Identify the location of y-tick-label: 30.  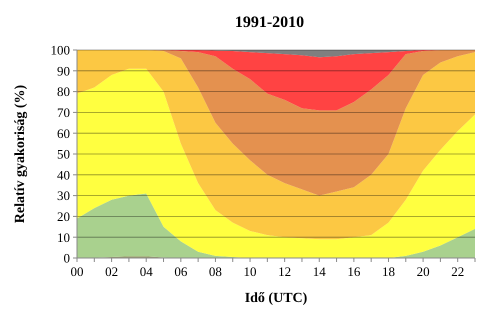
(63, 196).